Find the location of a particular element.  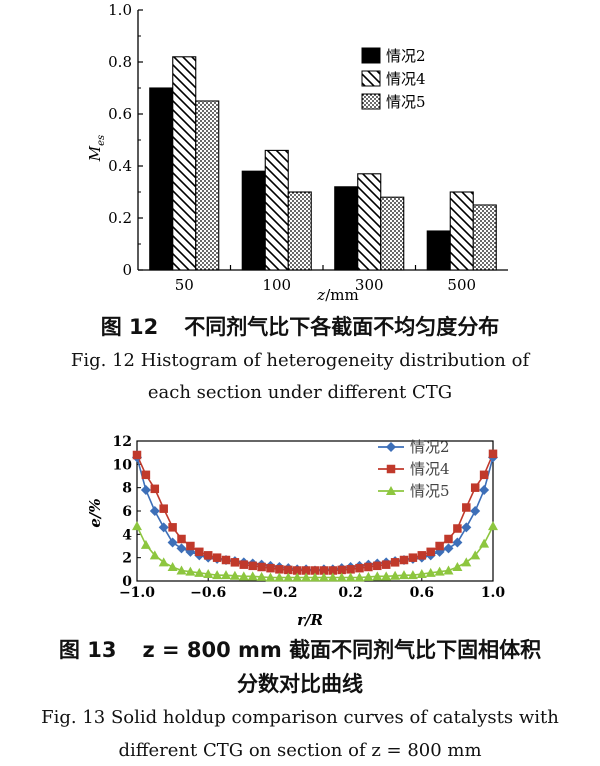

bar-y-tick-label: 0.2 is located at coordinates (120, 218).